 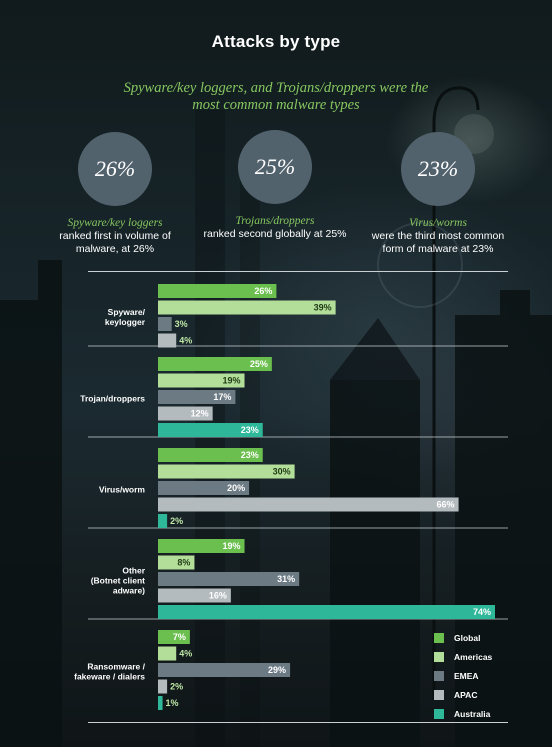 What do you see at coordinates (466, 694) in the screenshot?
I see `legend-label: APAC` at bounding box center [466, 694].